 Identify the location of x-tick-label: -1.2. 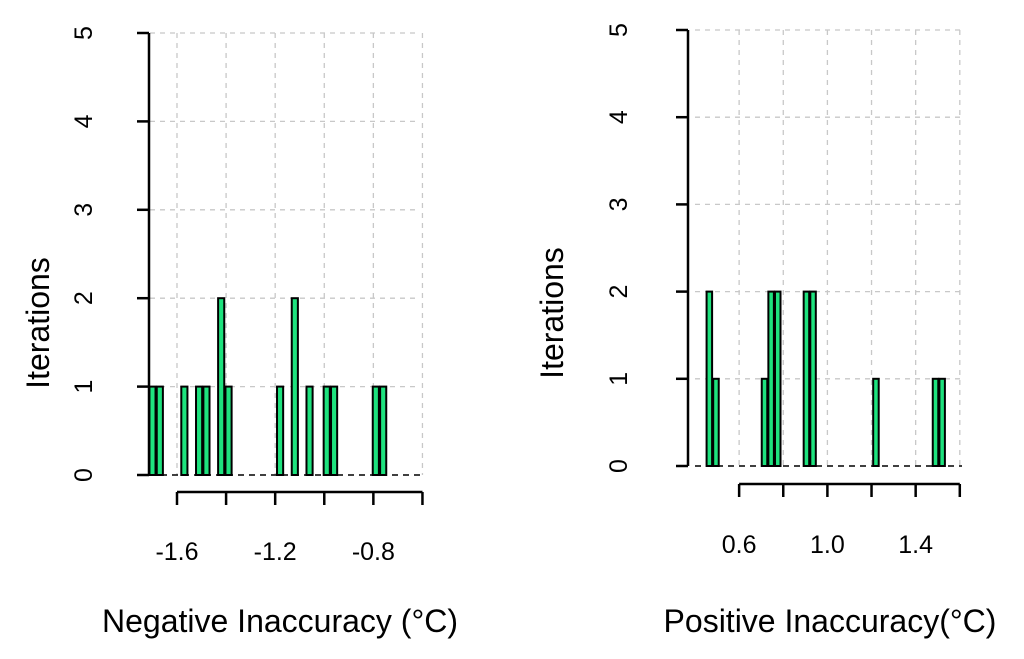
(275, 552).